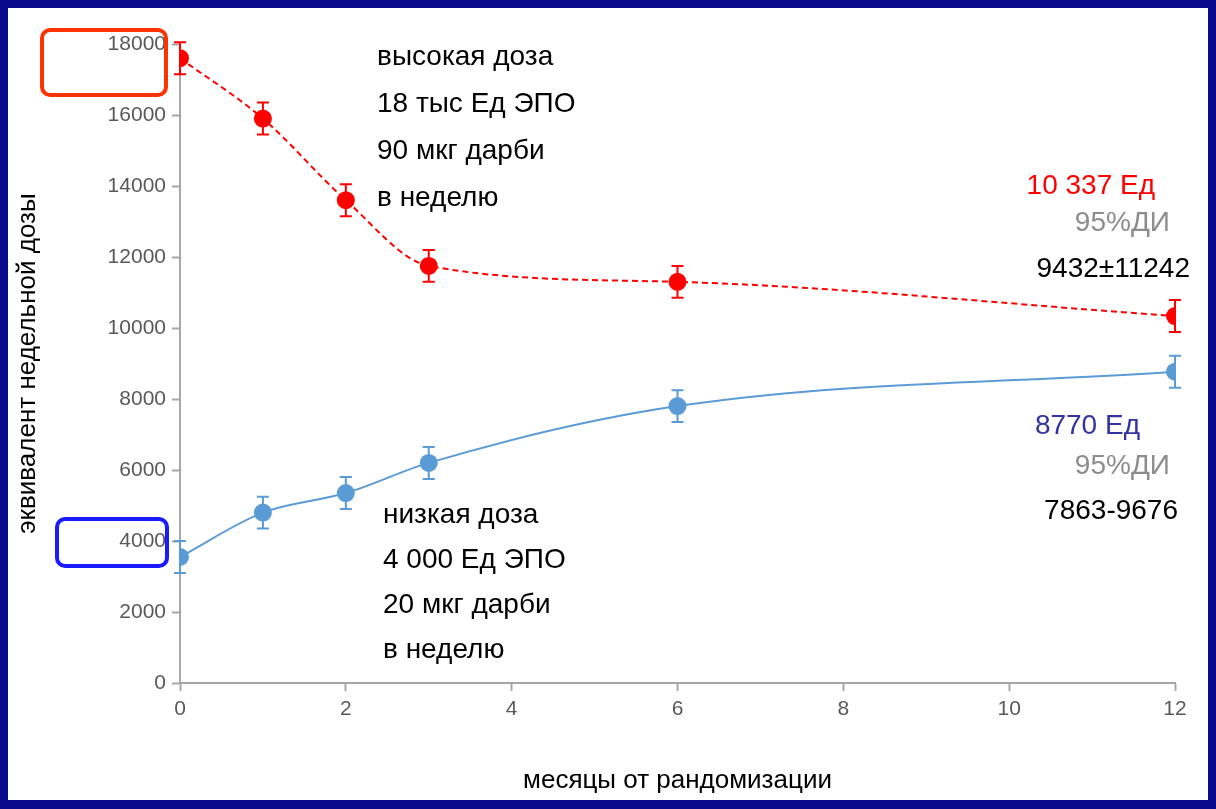 This screenshot has height=809, width=1216. Describe the element at coordinates (1113, 267) in the screenshot. I see `annotation: 9432±11242` at that location.